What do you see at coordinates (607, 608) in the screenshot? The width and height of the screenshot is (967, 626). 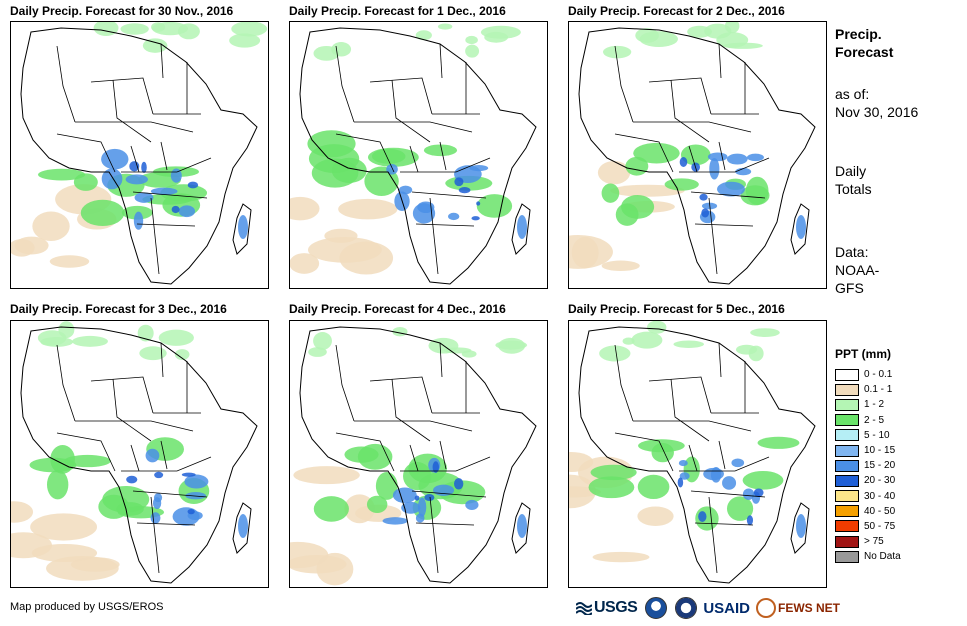 I see `usgs-logo: USGS` at bounding box center [607, 608].